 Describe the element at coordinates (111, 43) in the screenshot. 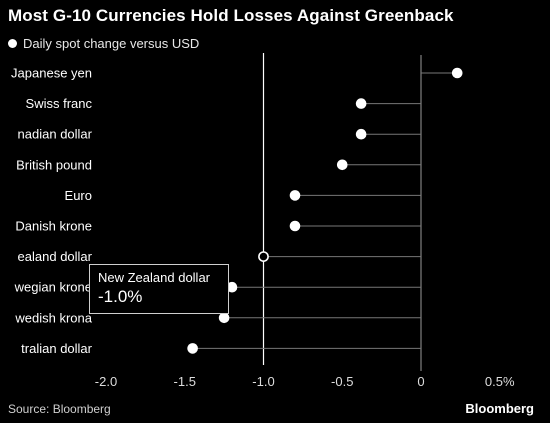

I see `legend-label: Daily spot change versus USD` at that location.